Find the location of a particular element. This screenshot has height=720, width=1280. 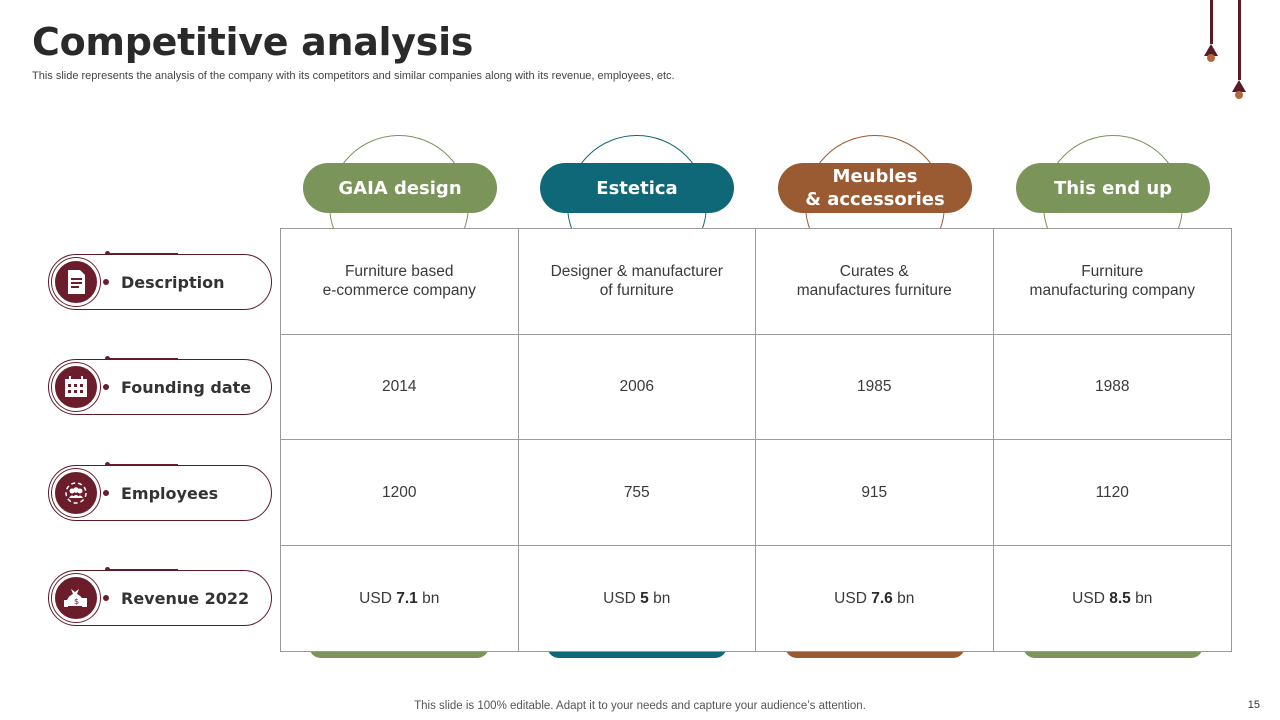

table-cell-employees-1: 1200 is located at coordinates (400, 493).